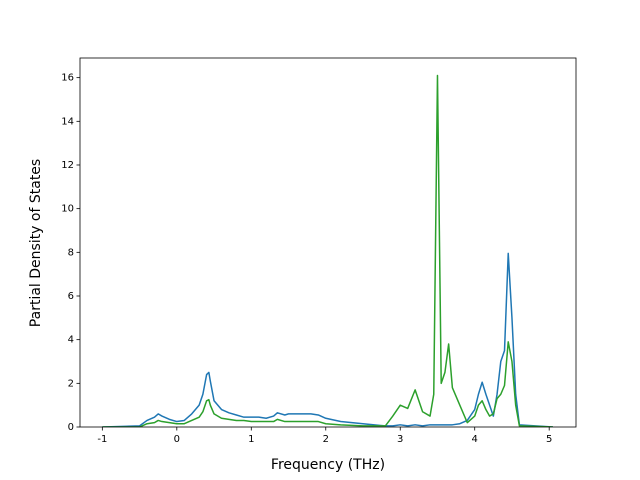  I want to click on x-tick-label: 5, so click(549, 439).